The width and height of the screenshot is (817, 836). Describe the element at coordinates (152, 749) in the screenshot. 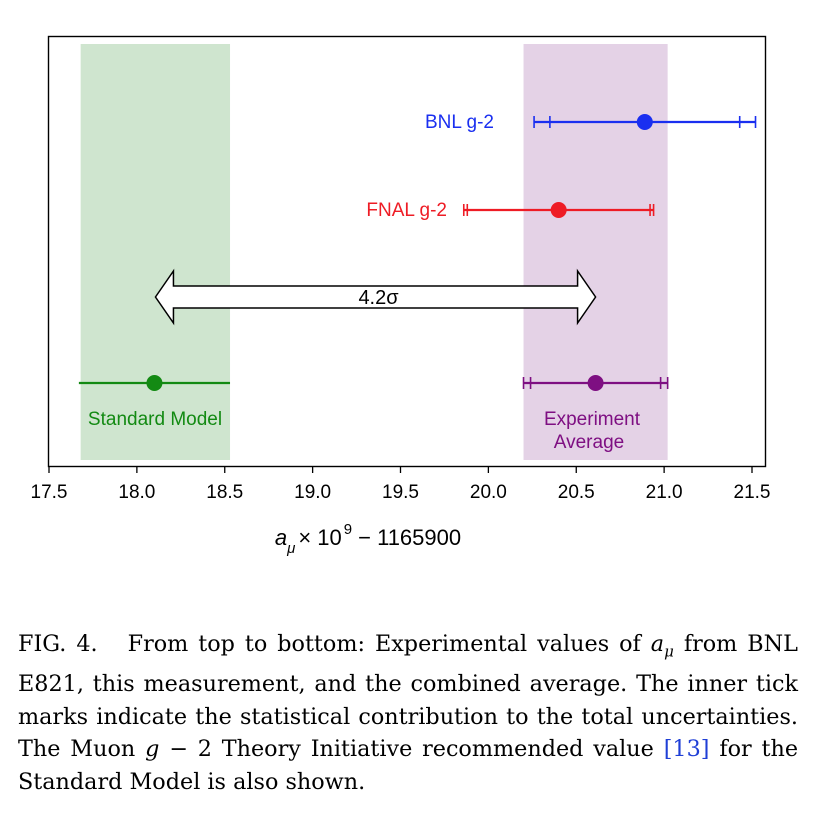

I see `caption-g: g` at that location.